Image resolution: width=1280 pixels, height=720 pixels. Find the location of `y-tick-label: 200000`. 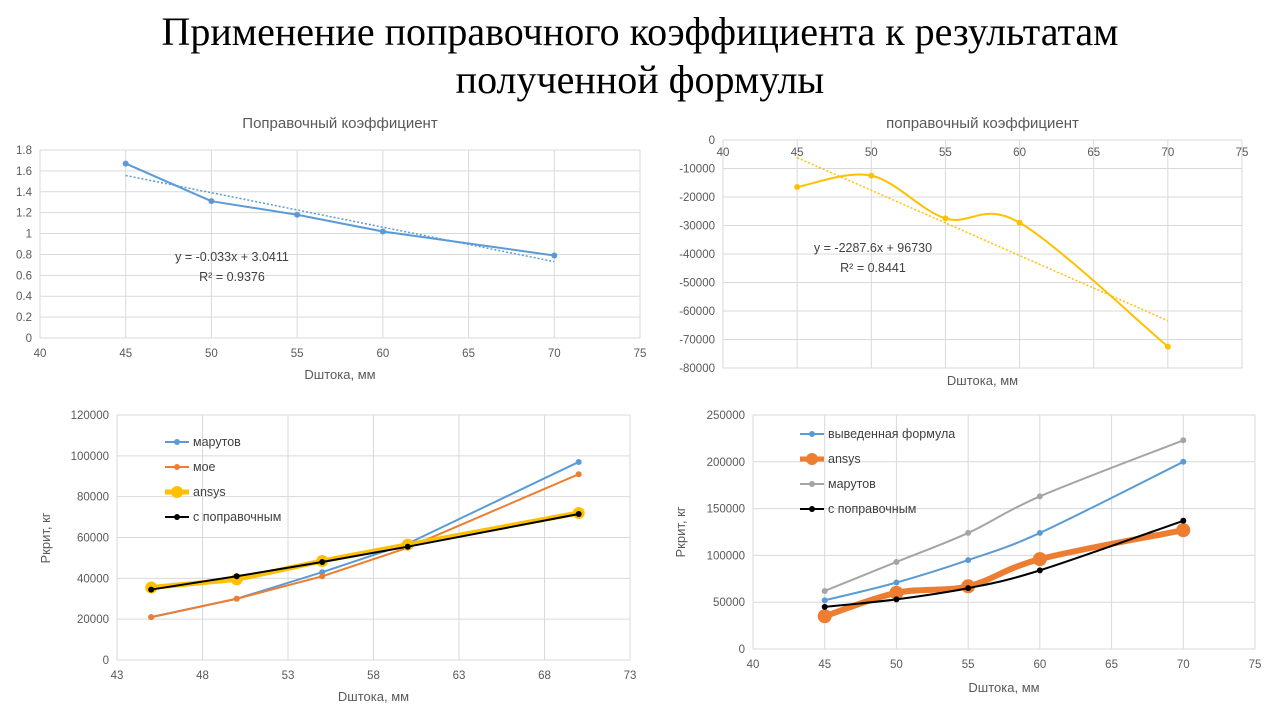

y-tick-label: 200000 is located at coordinates (726, 463).